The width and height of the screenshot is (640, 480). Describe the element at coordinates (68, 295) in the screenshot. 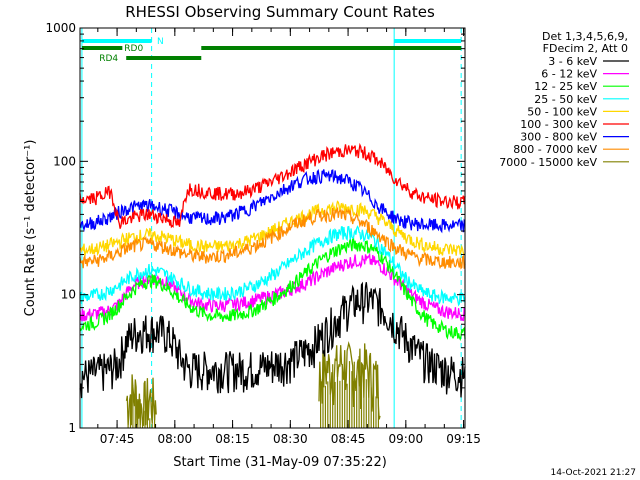

I see `y-tick-label: 10` at that location.